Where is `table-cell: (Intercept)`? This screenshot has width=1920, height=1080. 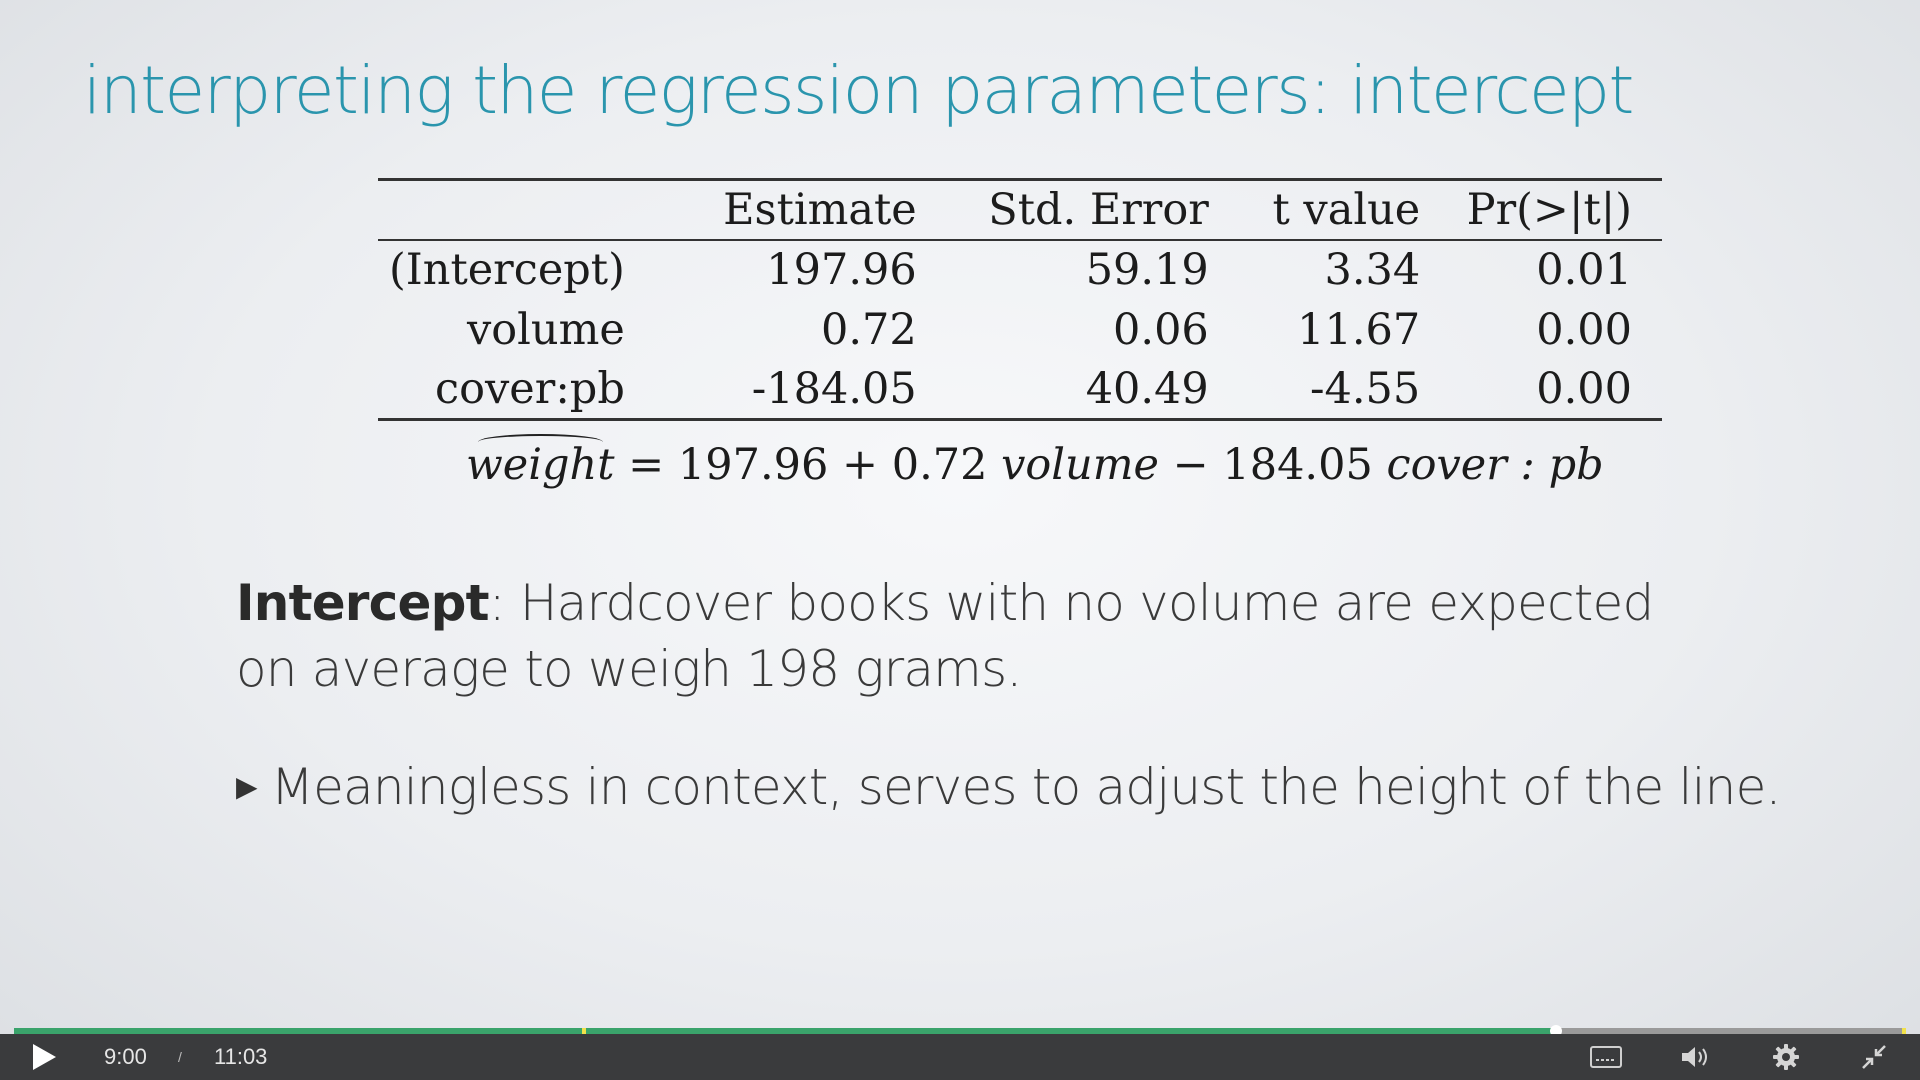 table-cell: (Intercept) is located at coordinates (507, 270).